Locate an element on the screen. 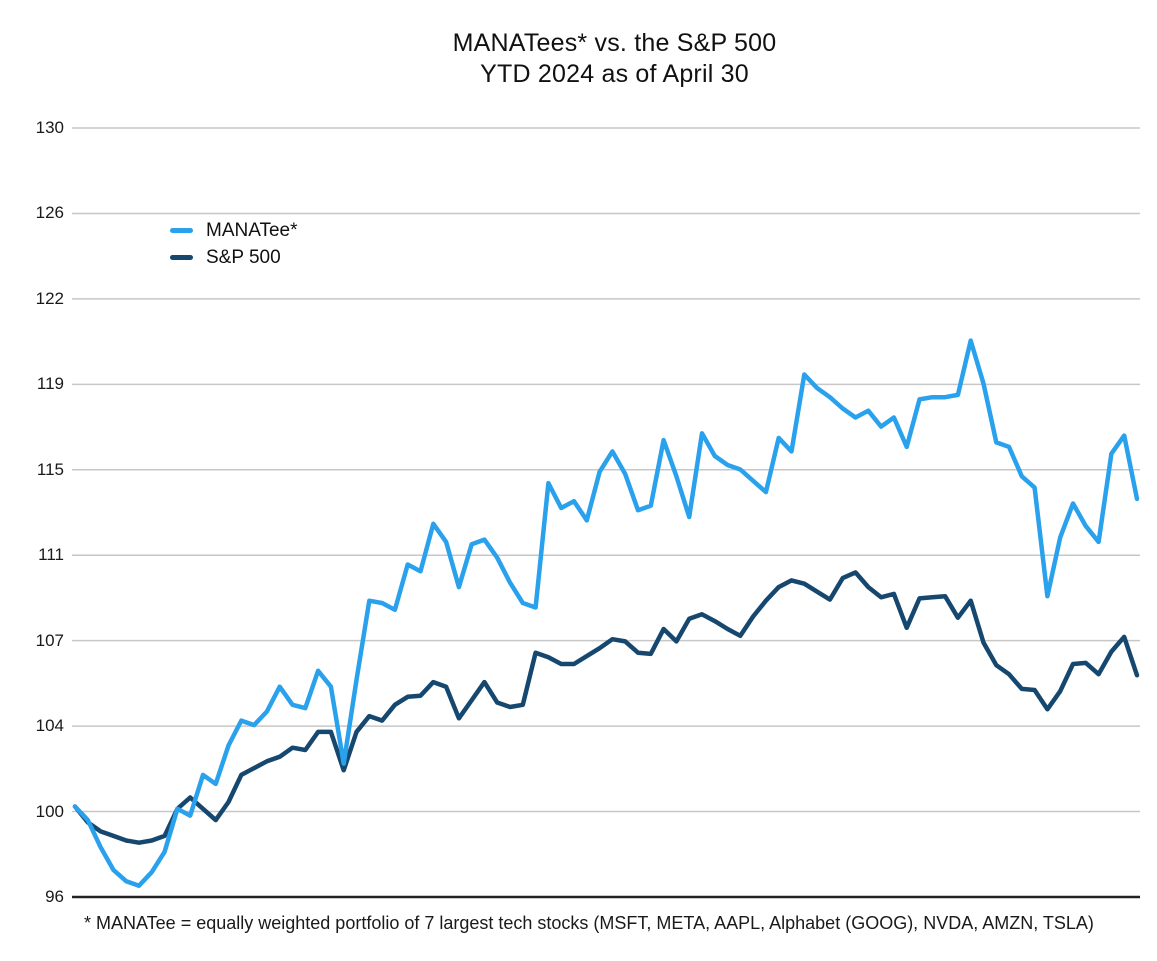  y-axis-tick-label: 107 is located at coordinates (49, 640).